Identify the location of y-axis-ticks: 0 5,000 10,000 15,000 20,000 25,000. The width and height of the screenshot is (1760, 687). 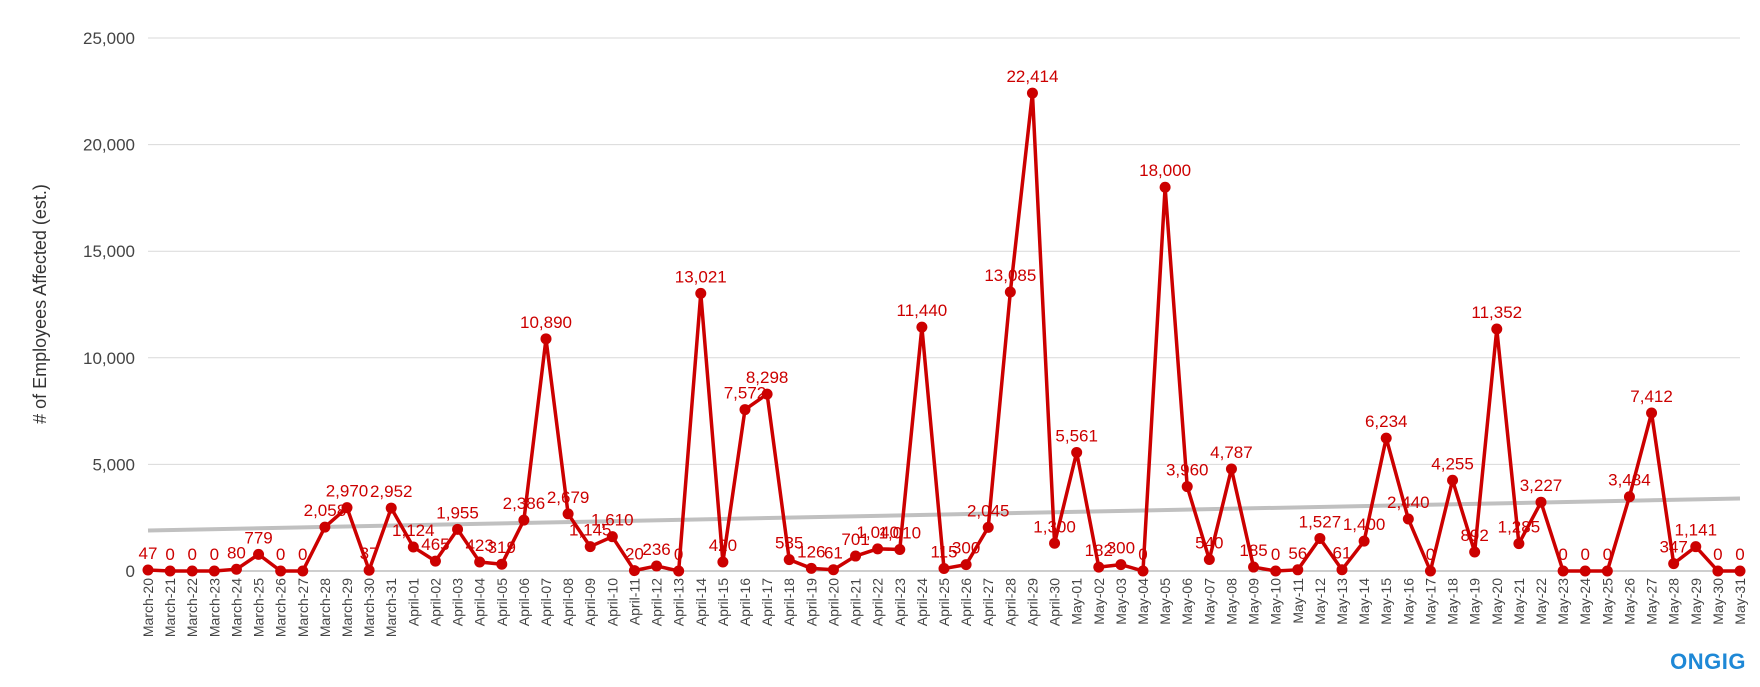
(109, 305).